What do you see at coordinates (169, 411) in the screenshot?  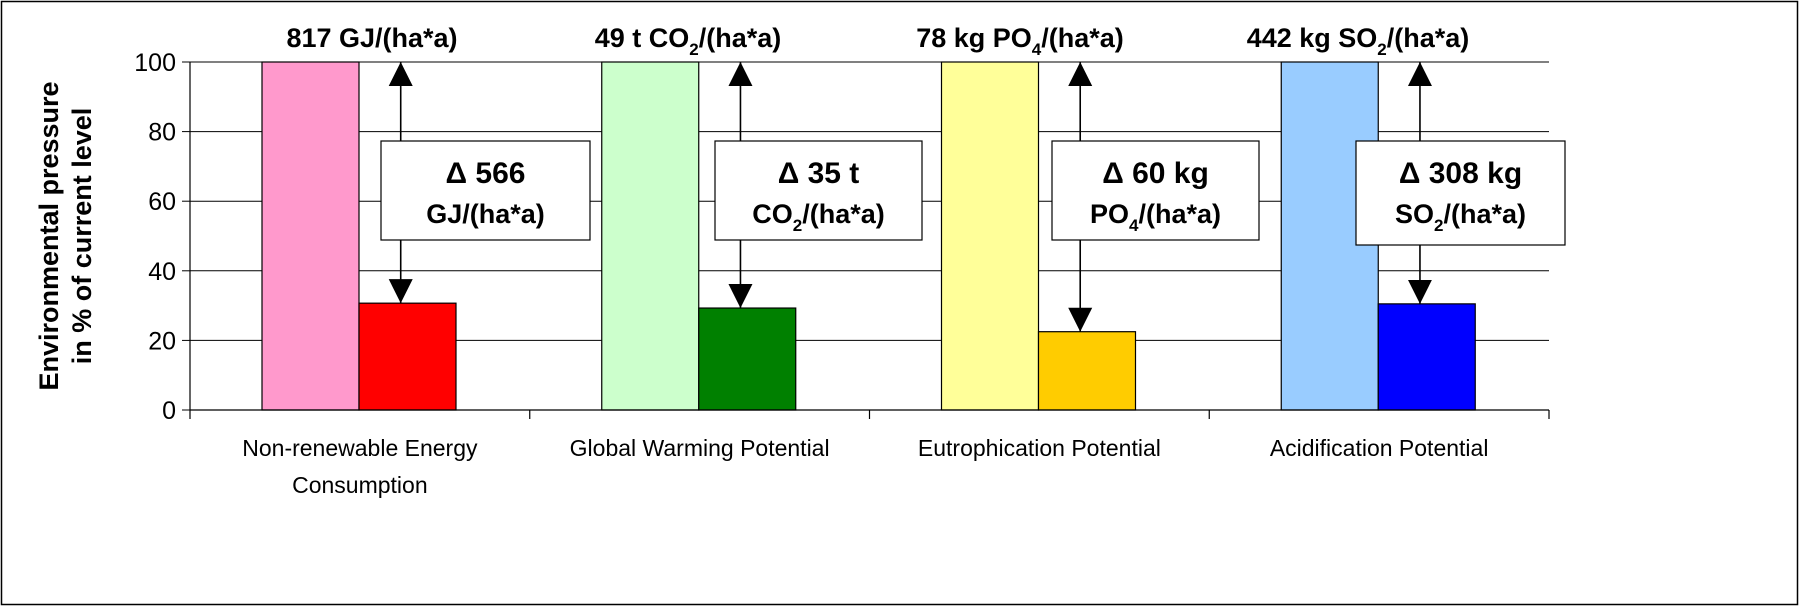 I see `y-tick-label-0: 0` at bounding box center [169, 411].